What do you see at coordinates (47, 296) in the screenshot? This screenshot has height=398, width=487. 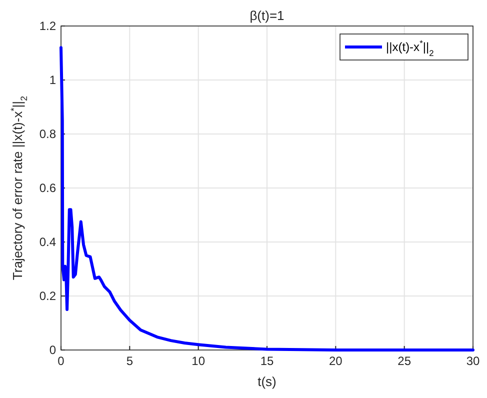 I see `y-tick-label: 0.2` at bounding box center [47, 296].